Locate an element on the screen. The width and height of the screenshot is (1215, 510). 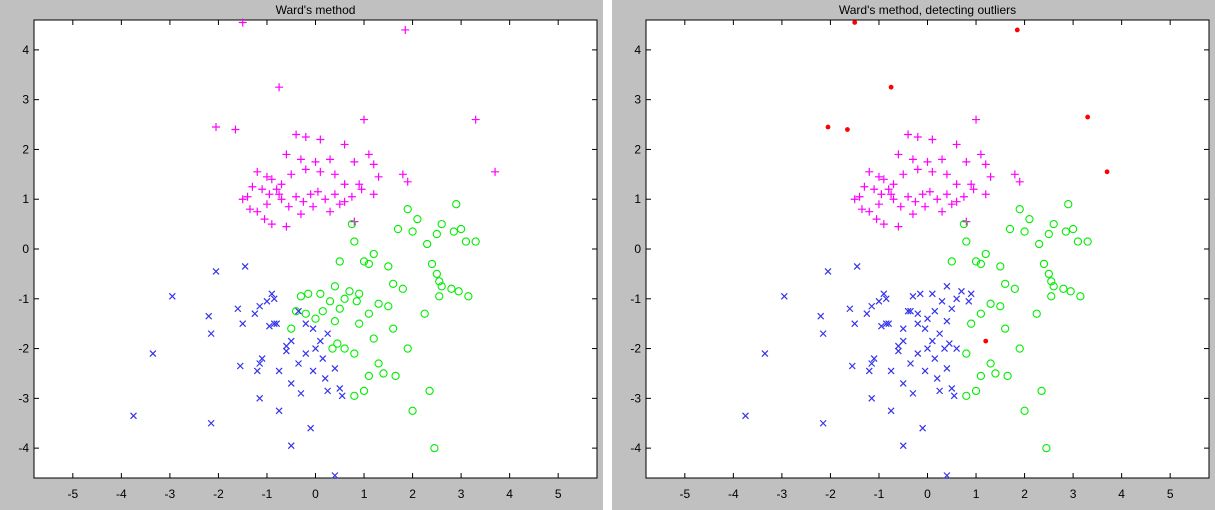
series-x is located at coordinates (858, 370).